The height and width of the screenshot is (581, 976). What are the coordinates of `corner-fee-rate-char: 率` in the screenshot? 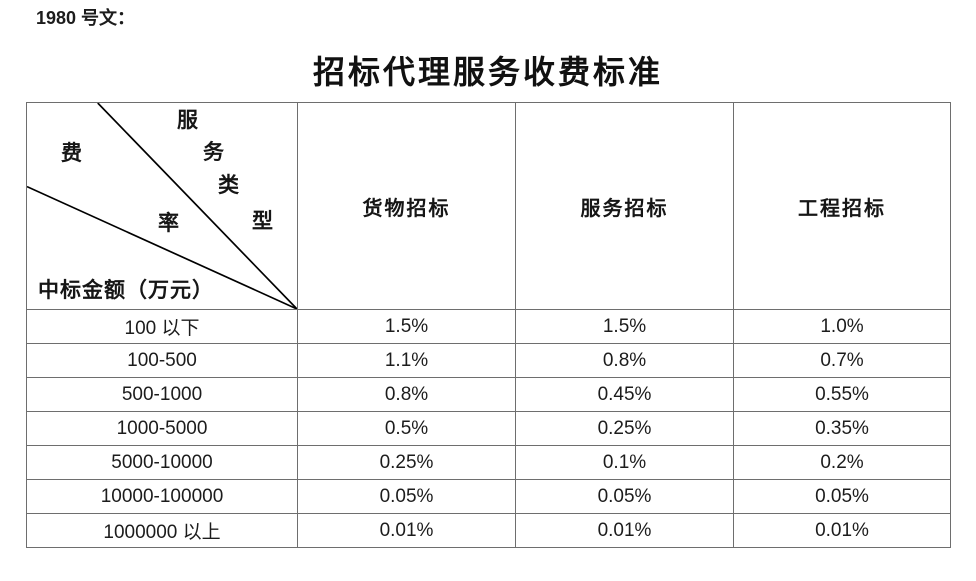 It's located at (168, 223).